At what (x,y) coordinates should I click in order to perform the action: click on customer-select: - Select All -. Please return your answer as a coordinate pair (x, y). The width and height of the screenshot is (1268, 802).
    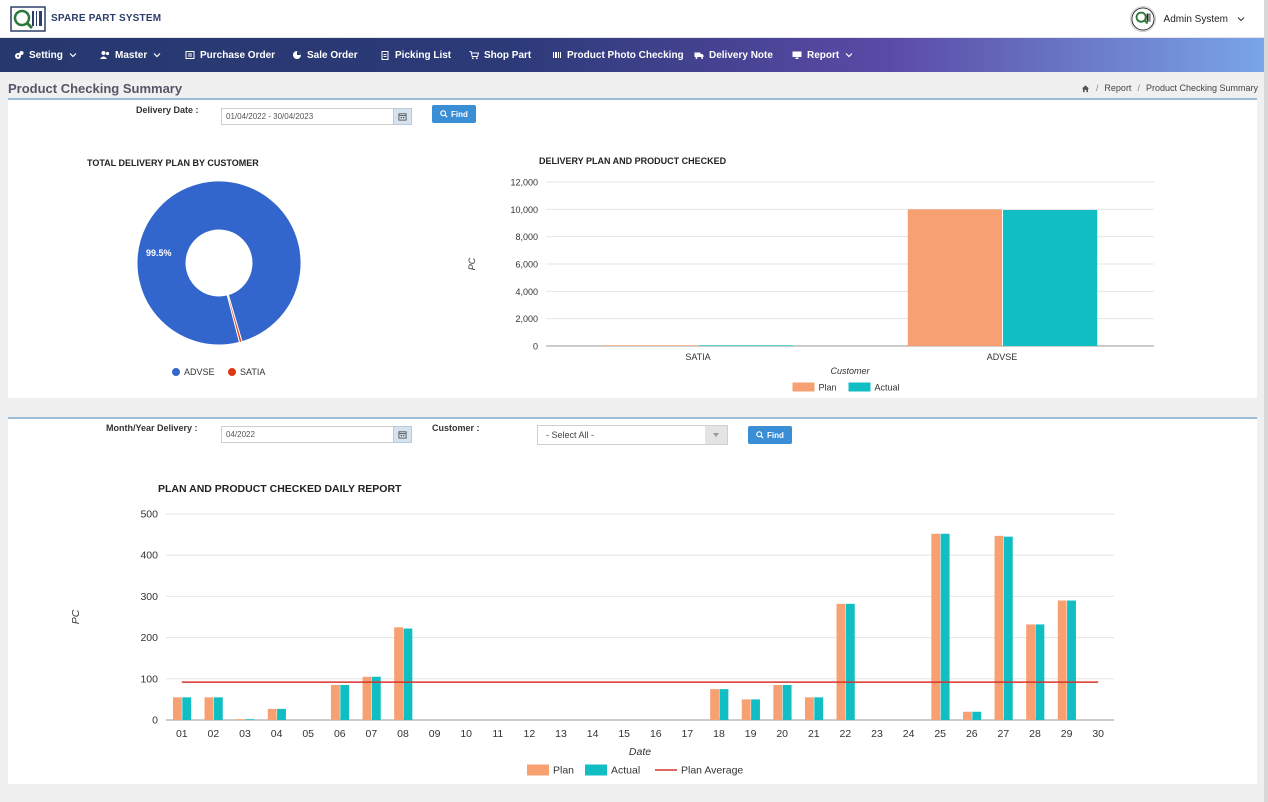
    Looking at the image, I should click on (632, 435).